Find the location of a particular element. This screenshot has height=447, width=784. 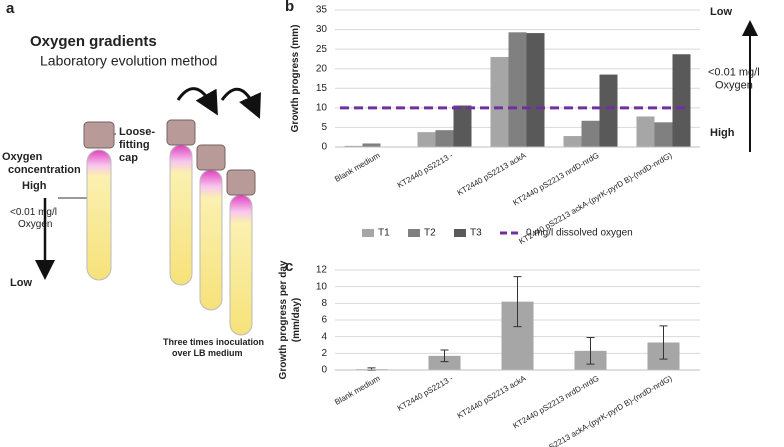

diagram-title: Oxygen gradients is located at coordinates (93, 41).